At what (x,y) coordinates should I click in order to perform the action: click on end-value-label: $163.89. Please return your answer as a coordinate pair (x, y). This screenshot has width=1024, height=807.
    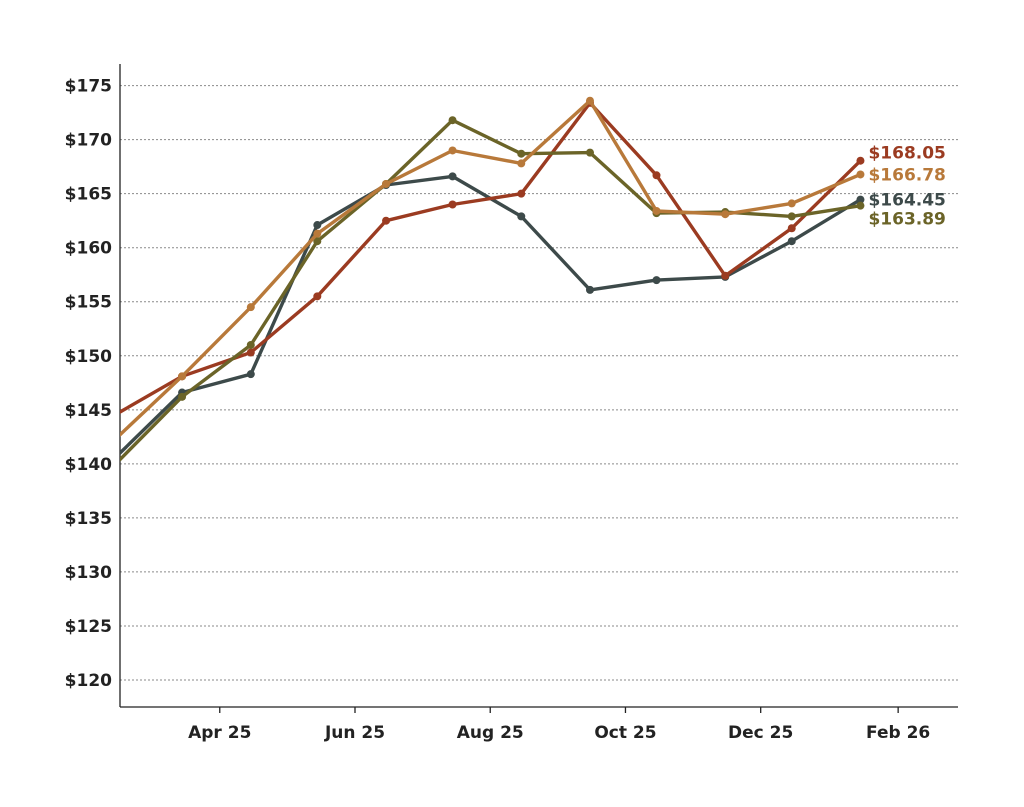
    Looking at the image, I should click on (906, 220).